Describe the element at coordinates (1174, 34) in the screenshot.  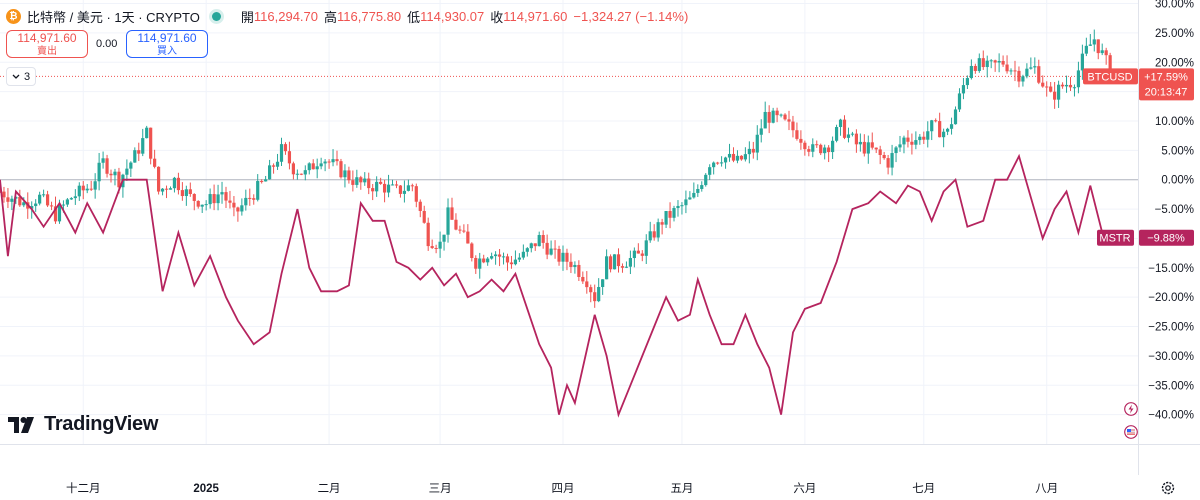
I see `y-tick-label: 25.00%` at that location.